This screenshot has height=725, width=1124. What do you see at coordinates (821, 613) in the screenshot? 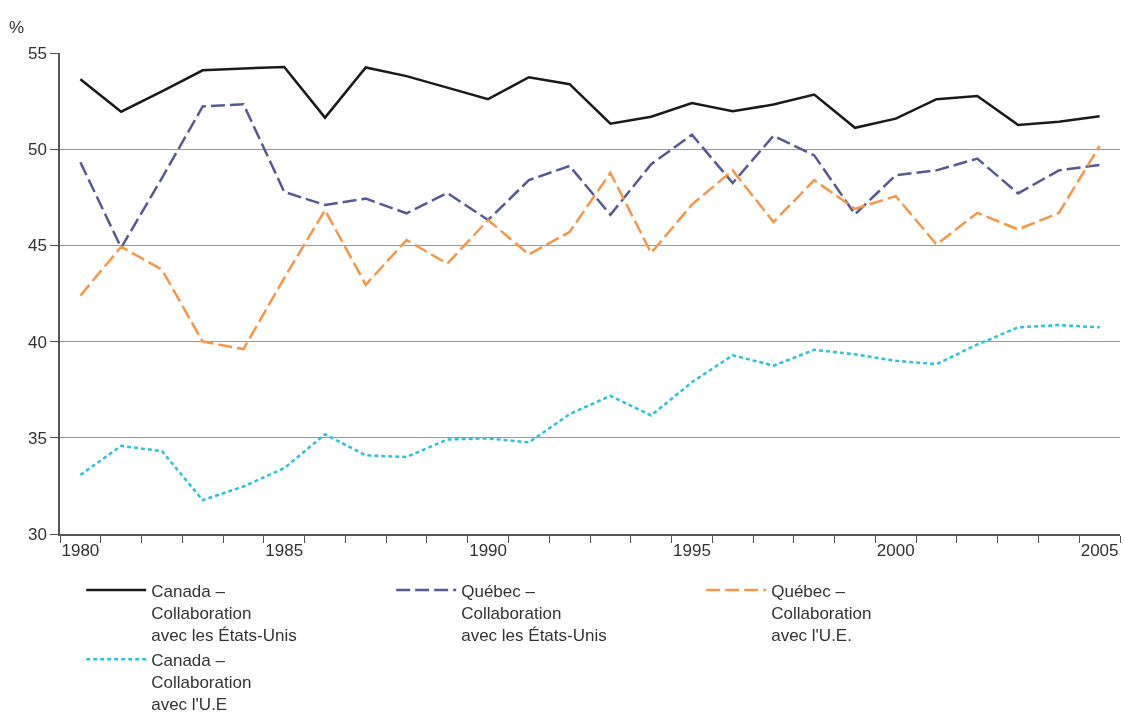
I see `legend-label: Québec – Collaboration avec l'U.E.` at bounding box center [821, 613].